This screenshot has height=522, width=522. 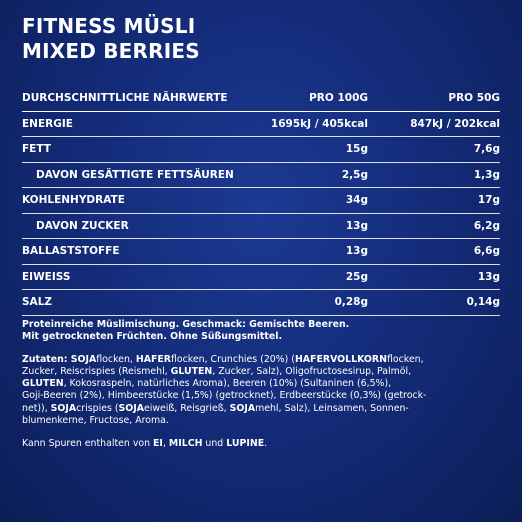 I want to click on nutrient-value-50g: 6,2g, so click(x=486, y=225).